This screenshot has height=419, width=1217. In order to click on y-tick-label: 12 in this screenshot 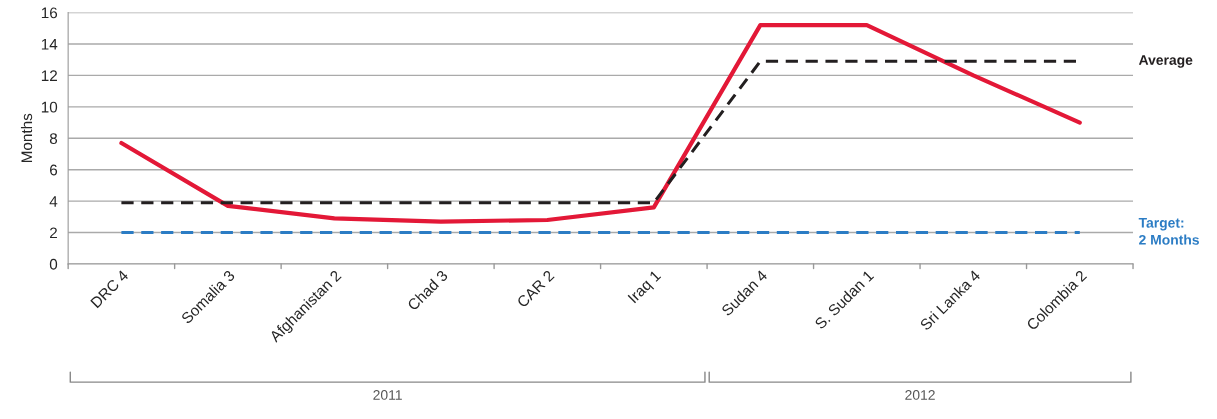, I will do `click(49, 75)`.